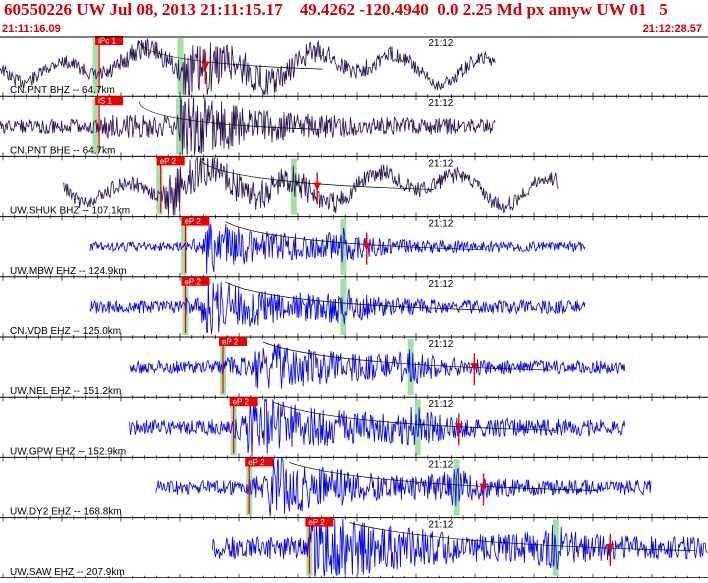  I want to click on station-label: CN.VDB EHZ -- 125.0km, so click(65, 331).